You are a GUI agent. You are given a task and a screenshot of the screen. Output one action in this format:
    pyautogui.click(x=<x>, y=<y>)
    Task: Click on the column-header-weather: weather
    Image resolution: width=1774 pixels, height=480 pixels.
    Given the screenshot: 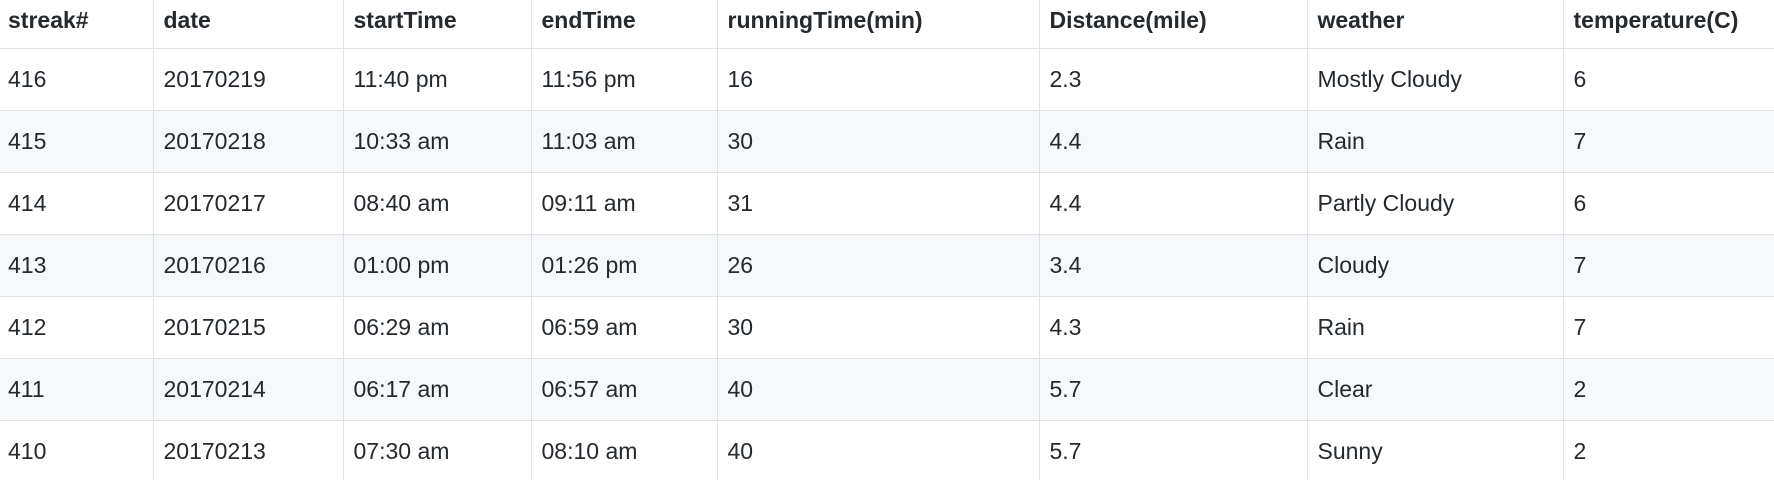 What is the action you would take?
    pyautogui.click(x=1435, y=24)
    